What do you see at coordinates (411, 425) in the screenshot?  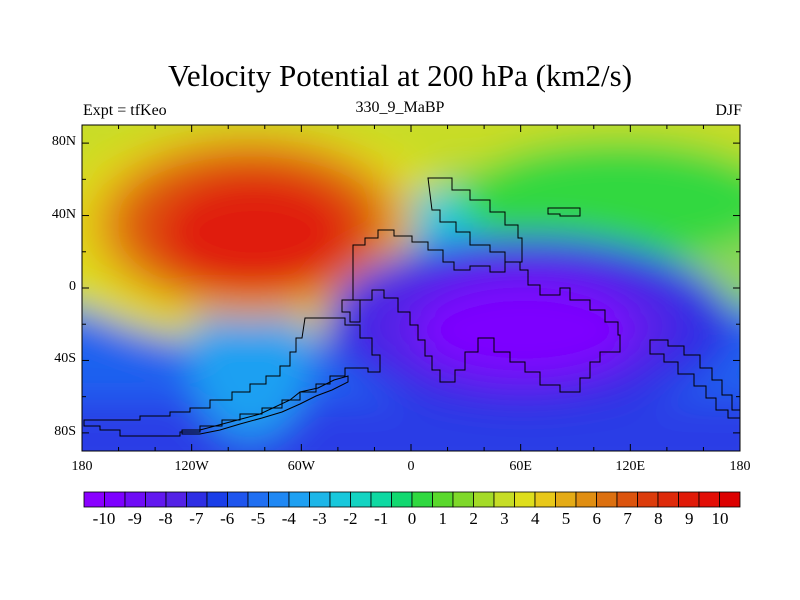 I see `field-polar-band` at bounding box center [411, 425].